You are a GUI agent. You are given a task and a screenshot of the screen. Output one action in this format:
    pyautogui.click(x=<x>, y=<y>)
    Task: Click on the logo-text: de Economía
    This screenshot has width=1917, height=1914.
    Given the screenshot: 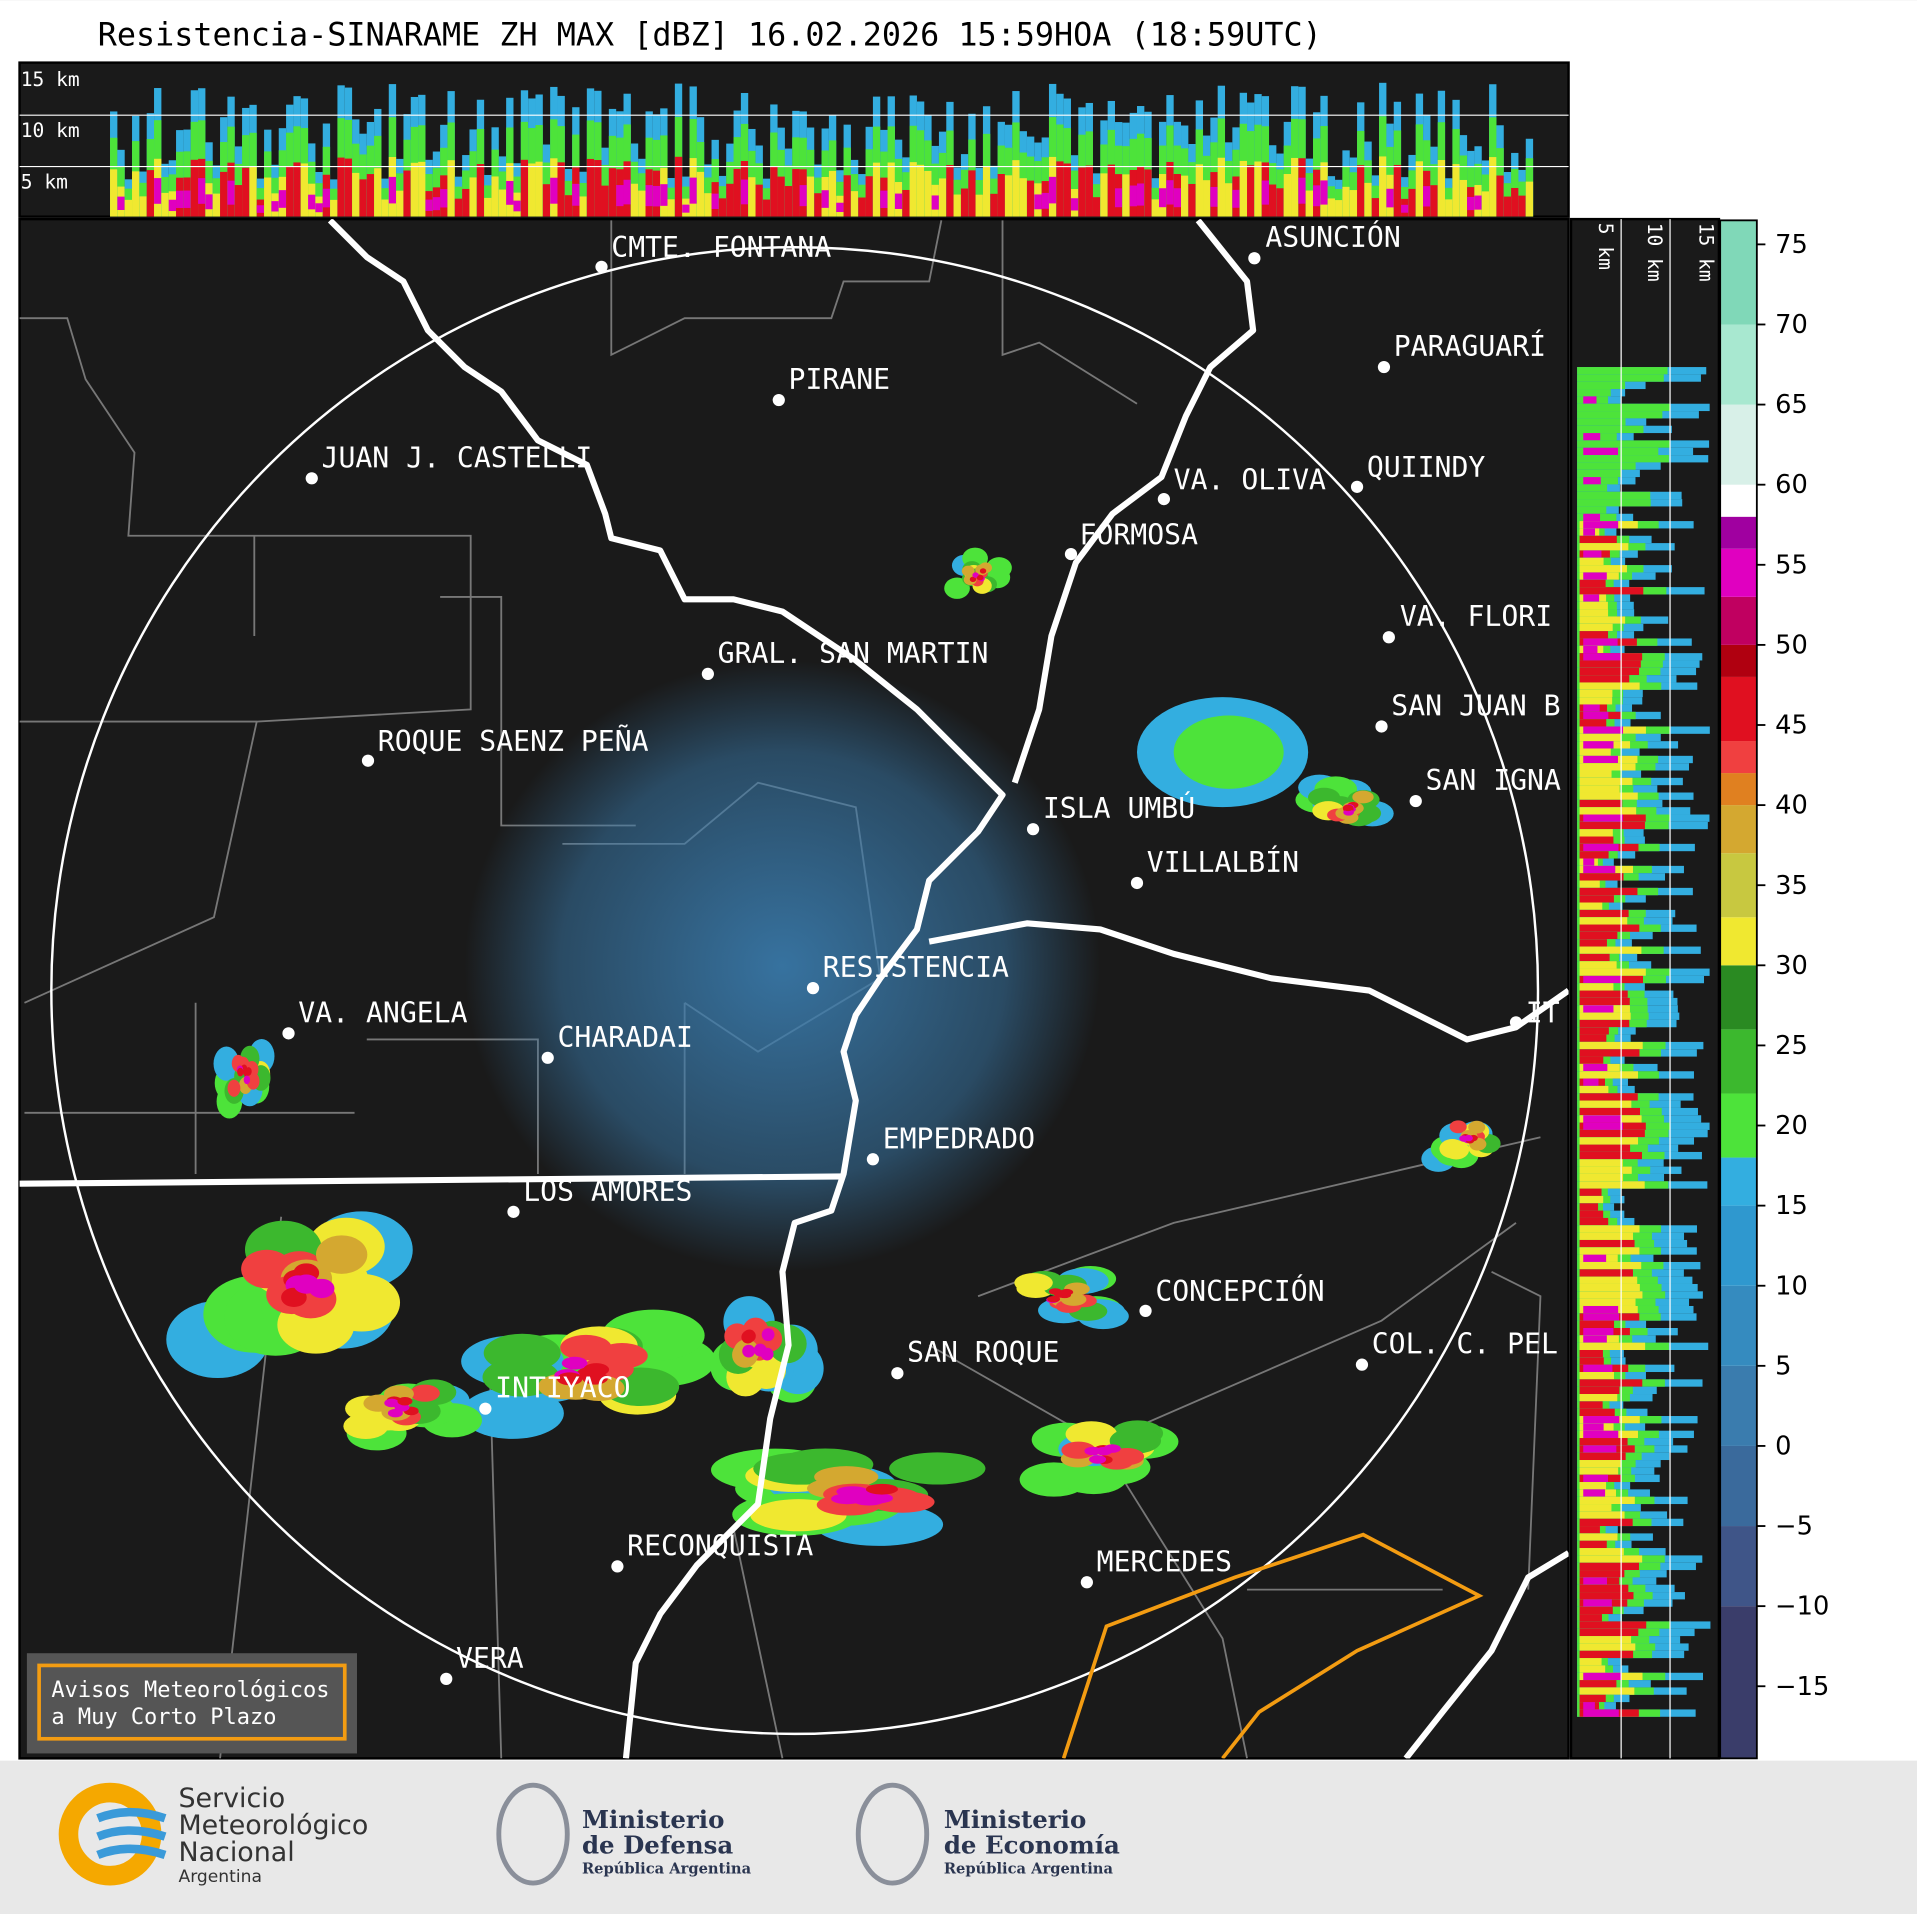 What is the action you would take?
    pyautogui.click(x=1032, y=1845)
    